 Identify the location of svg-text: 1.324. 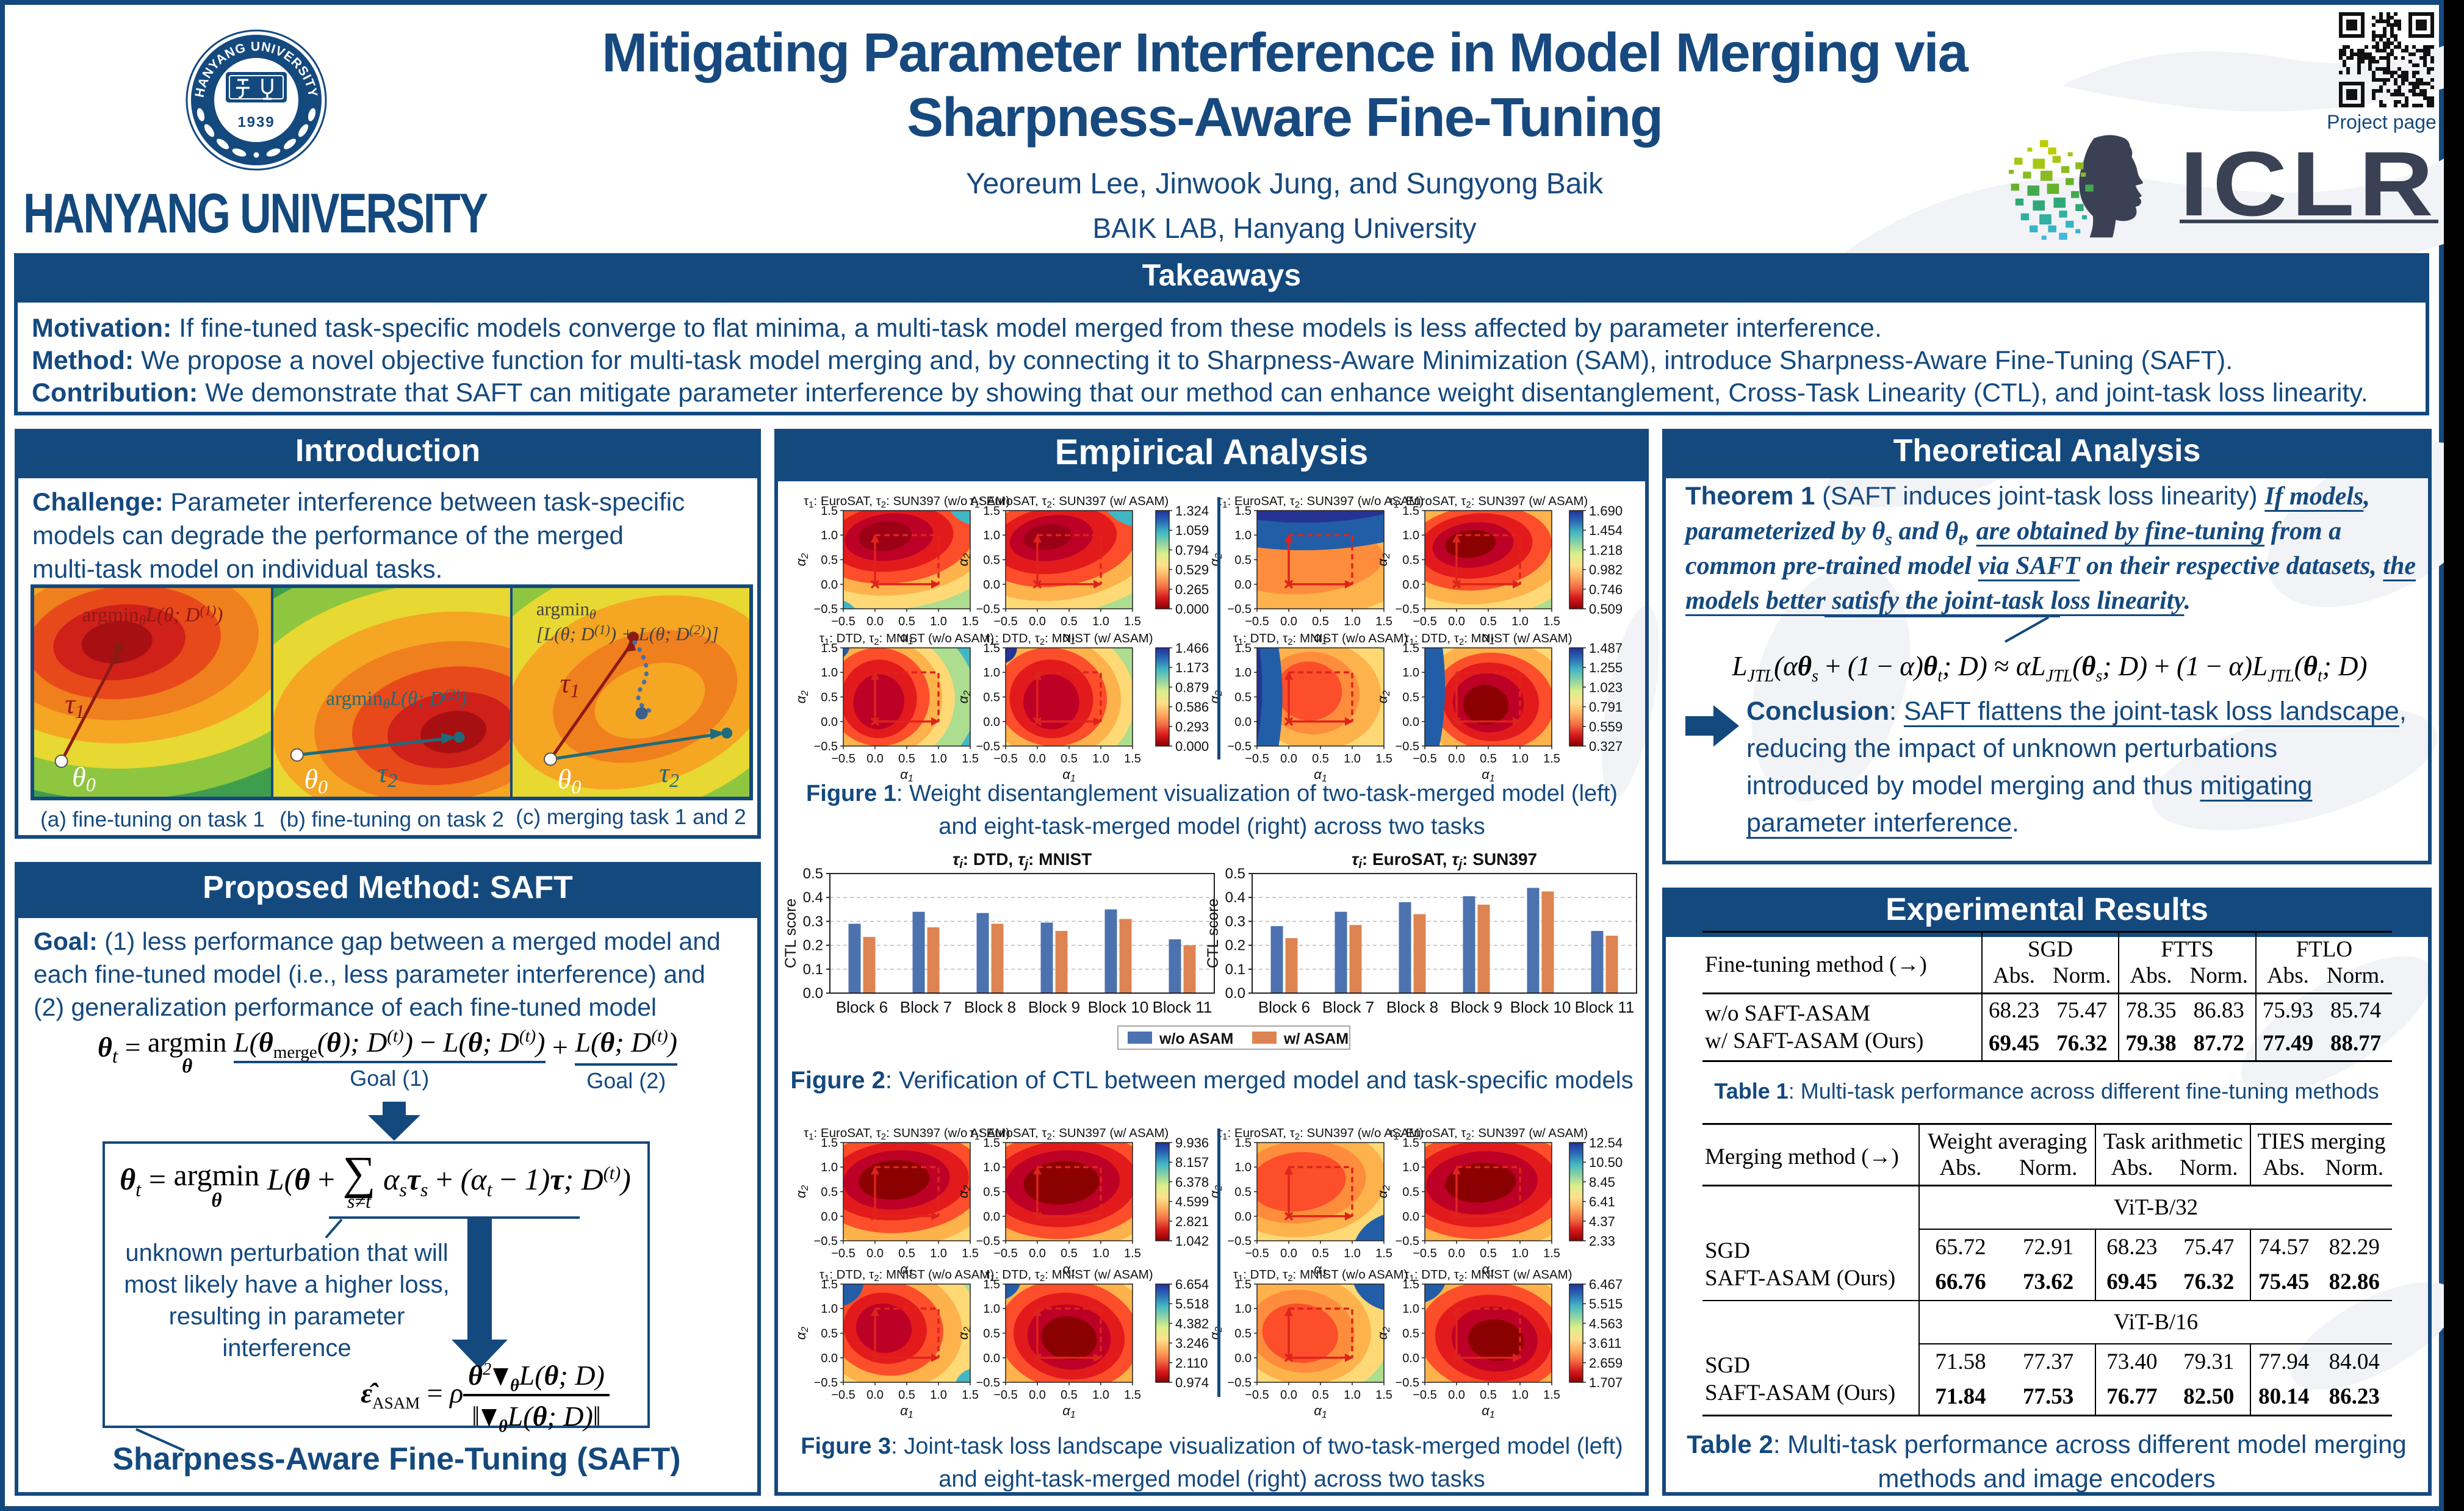
(1192, 511).